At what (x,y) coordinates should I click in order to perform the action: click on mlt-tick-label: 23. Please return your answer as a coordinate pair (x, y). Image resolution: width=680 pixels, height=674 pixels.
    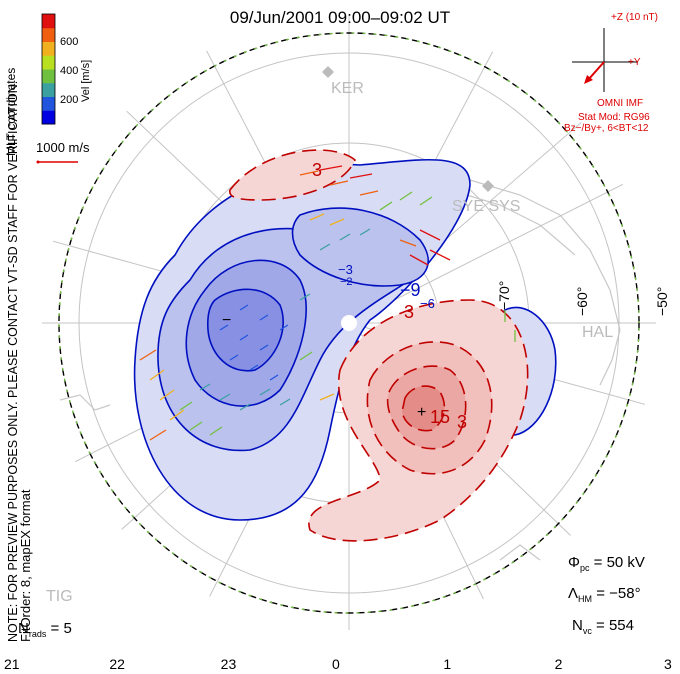
    Looking at the image, I should click on (228, 664).